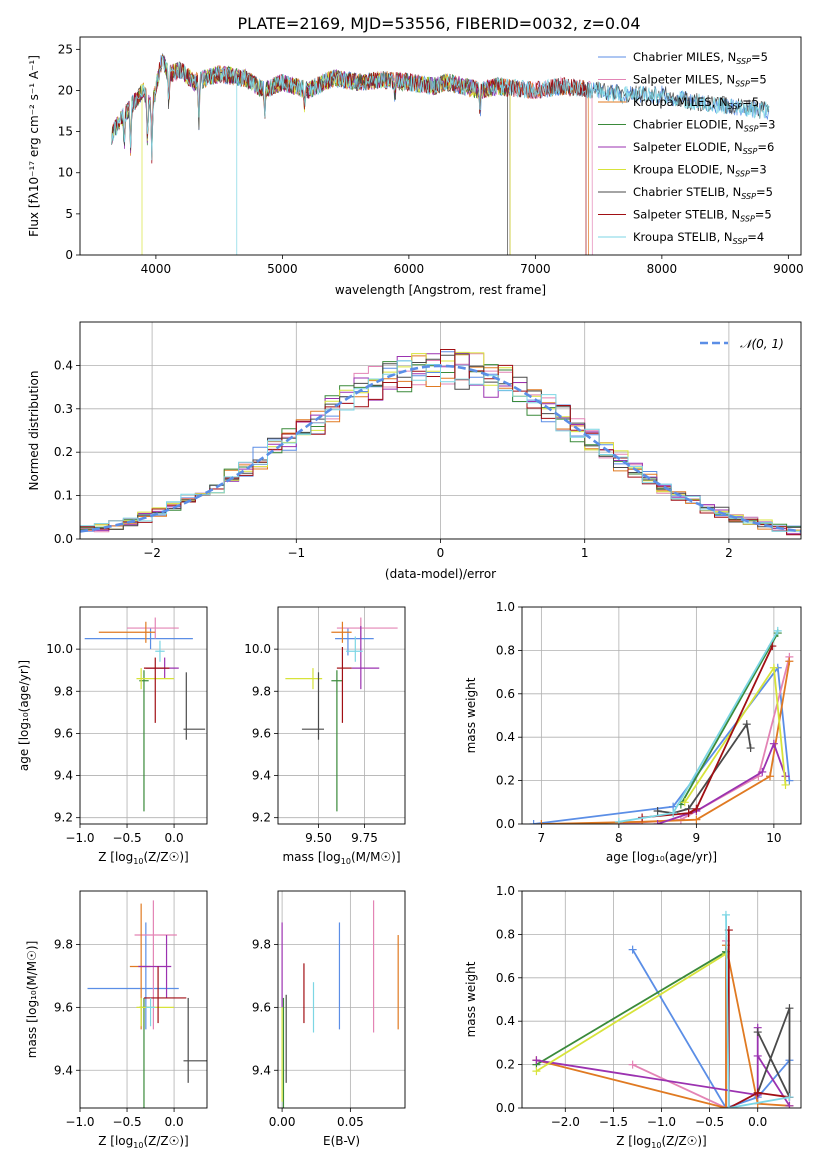 The image size is (819, 1170). What do you see at coordinates (69, 214) in the screenshot?
I see `y-tick-label: 5` at bounding box center [69, 214].